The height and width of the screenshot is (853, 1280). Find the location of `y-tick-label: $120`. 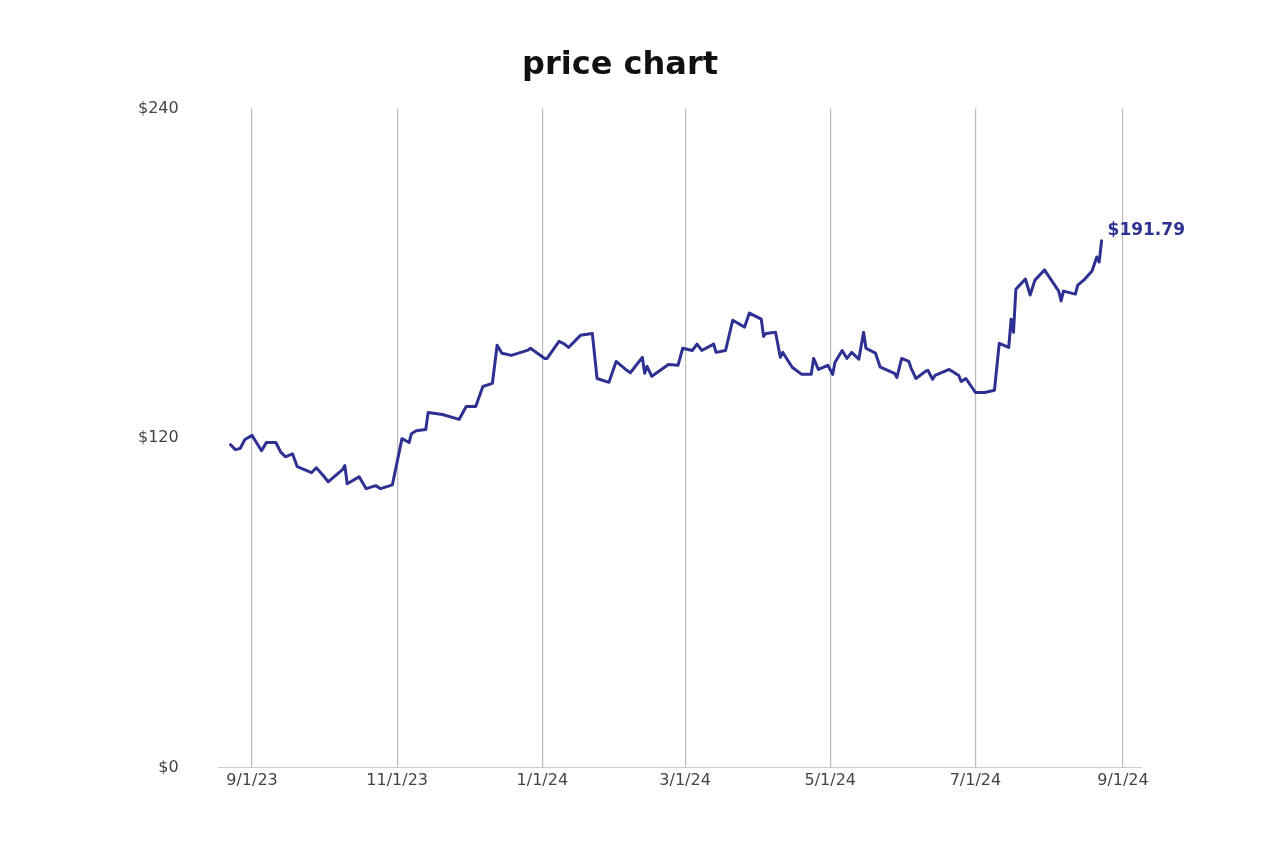

y-tick-label: $120 is located at coordinates (158, 437).